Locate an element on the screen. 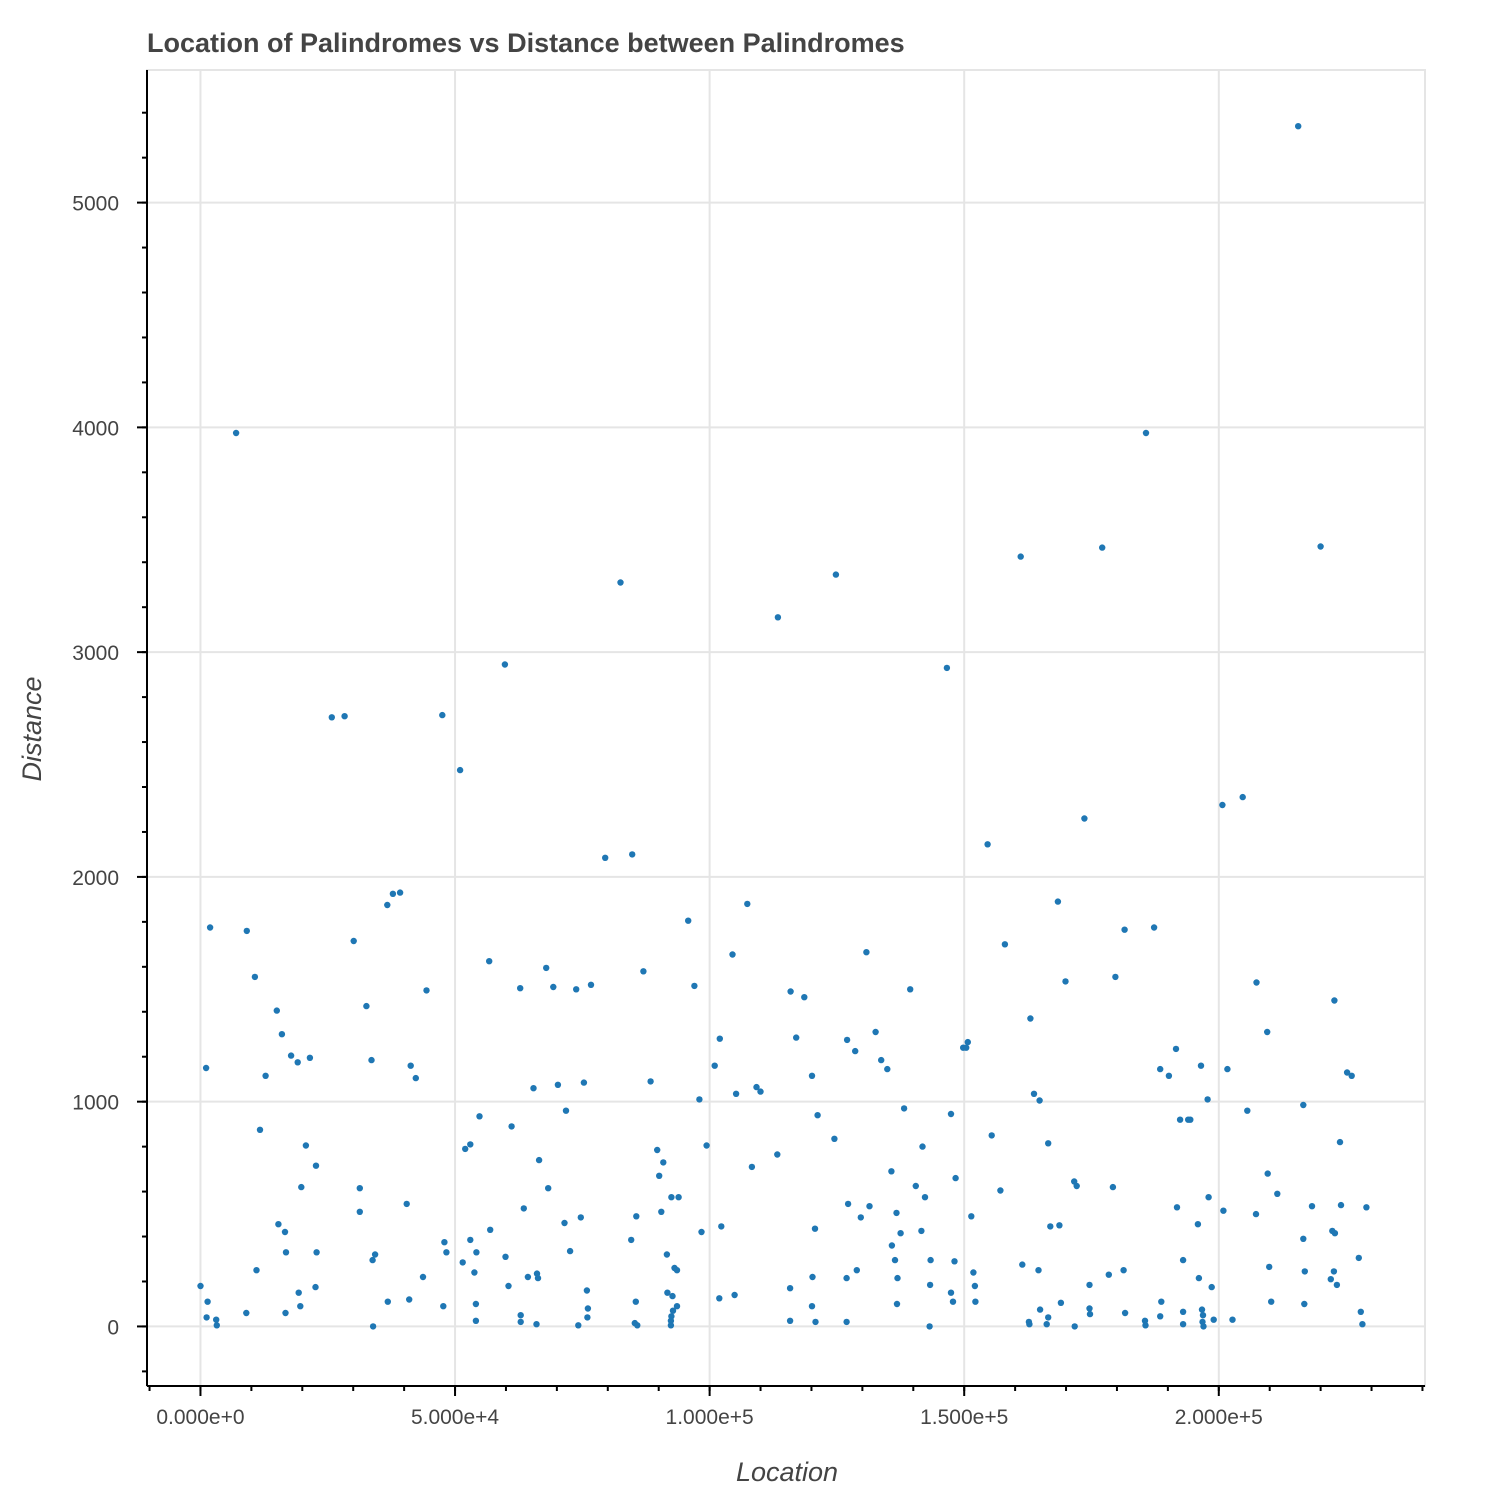 Image resolution: width=1500 pixels, height=1500 pixels. y-axis-label: Distance is located at coordinates (32, 728).